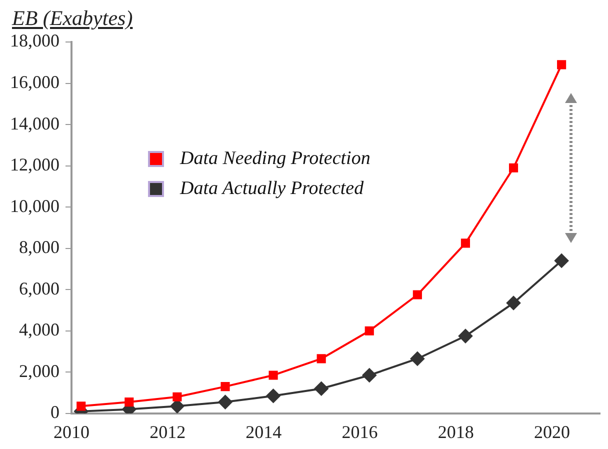 The width and height of the screenshot is (608, 449). What do you see at coordinates (272, 189) in the screenshot?
I see `legend-label: Data Actually Protected` at bounding box center [272, 189].